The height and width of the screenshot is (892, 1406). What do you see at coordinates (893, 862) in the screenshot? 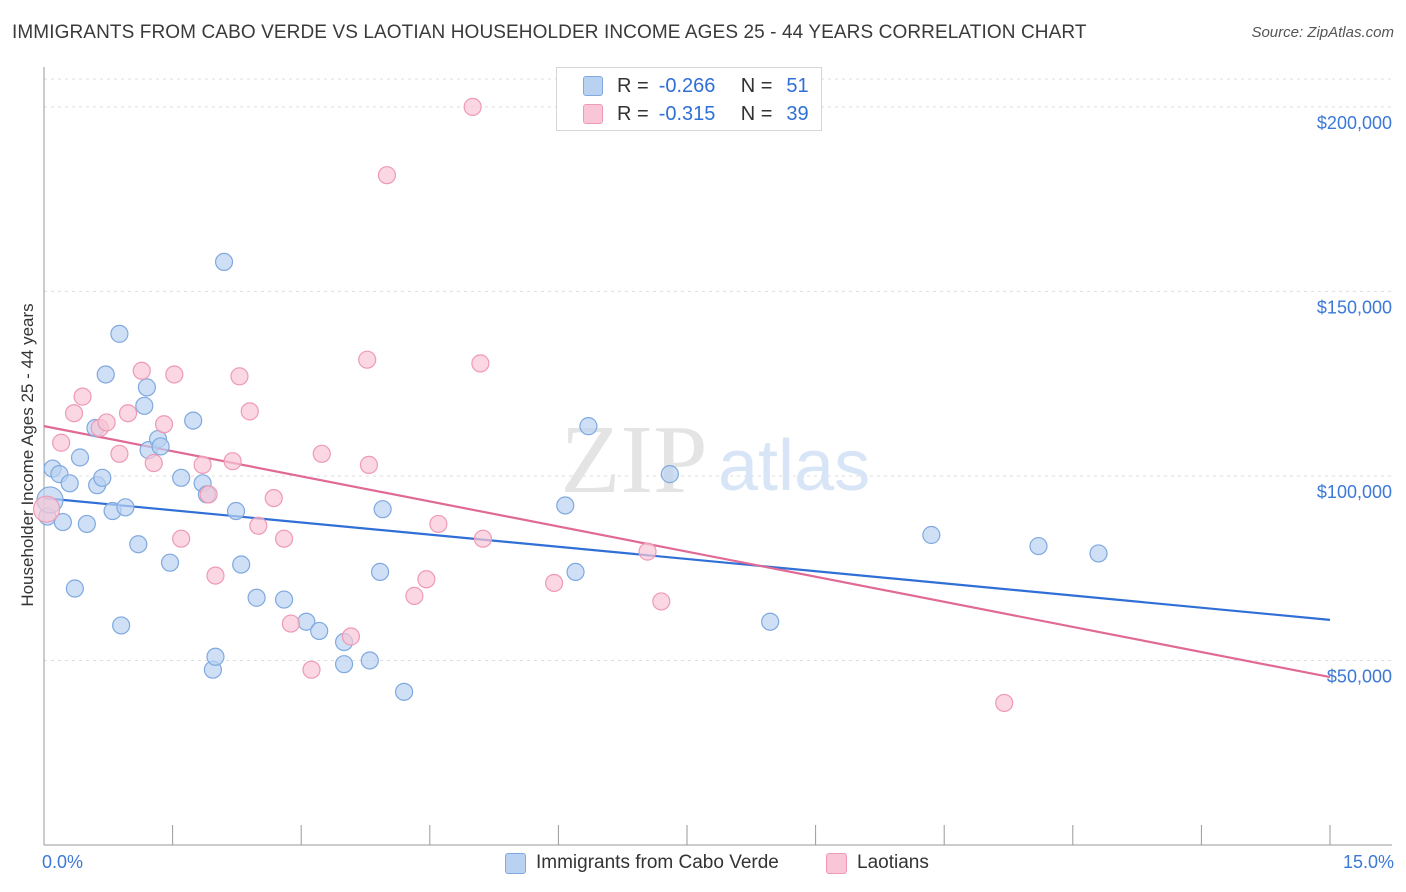
I see `legend-item-label: Laotians` at bounding box center [893, 862].